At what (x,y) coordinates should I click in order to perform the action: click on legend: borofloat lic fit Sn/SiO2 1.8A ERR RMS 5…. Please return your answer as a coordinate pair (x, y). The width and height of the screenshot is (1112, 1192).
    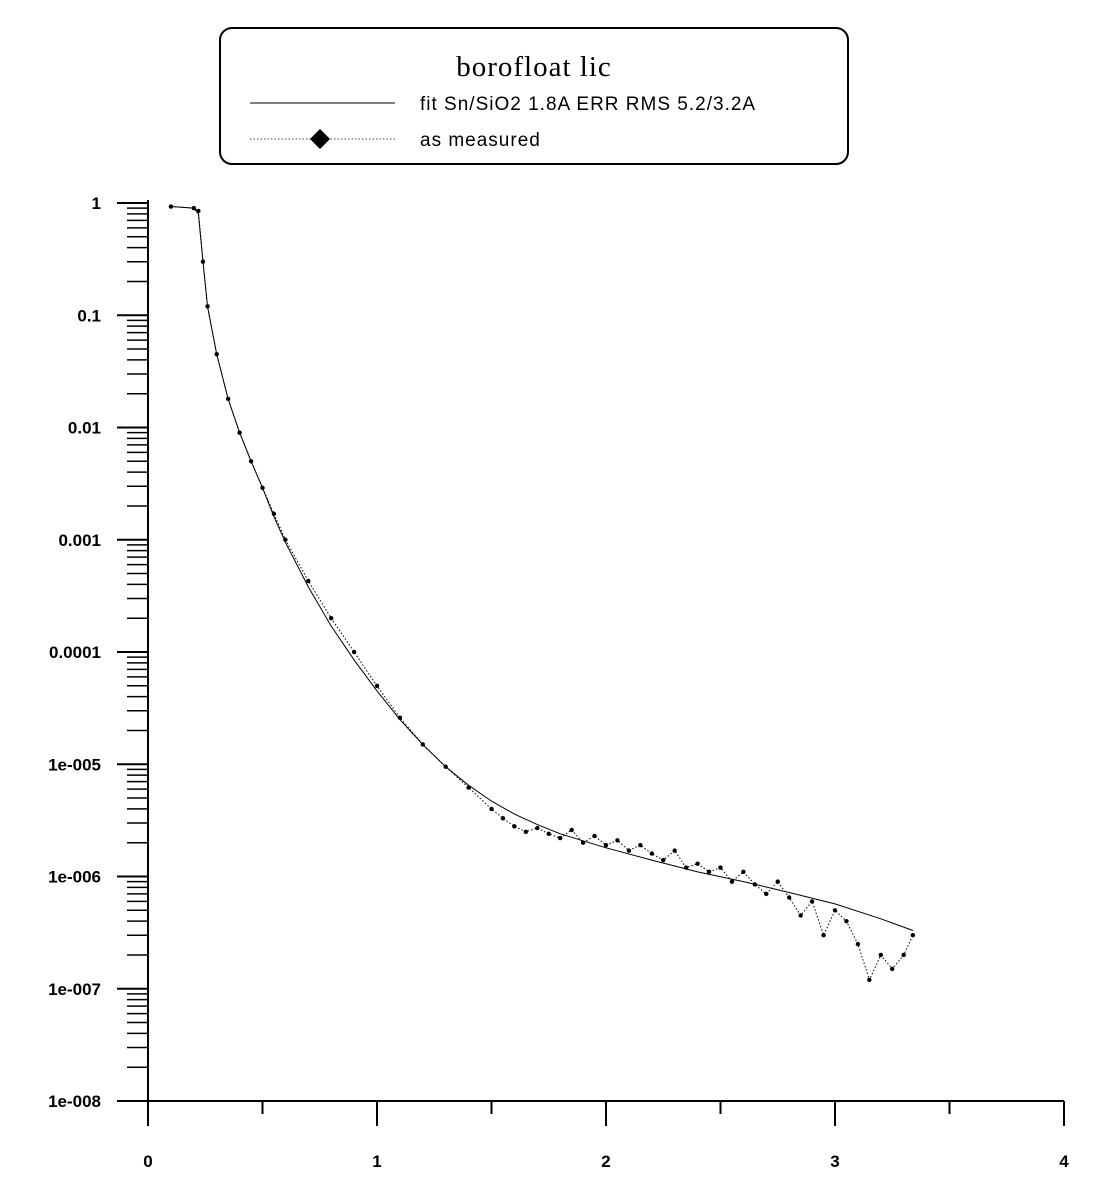
    Looking at the image, I should click on (534, 96).